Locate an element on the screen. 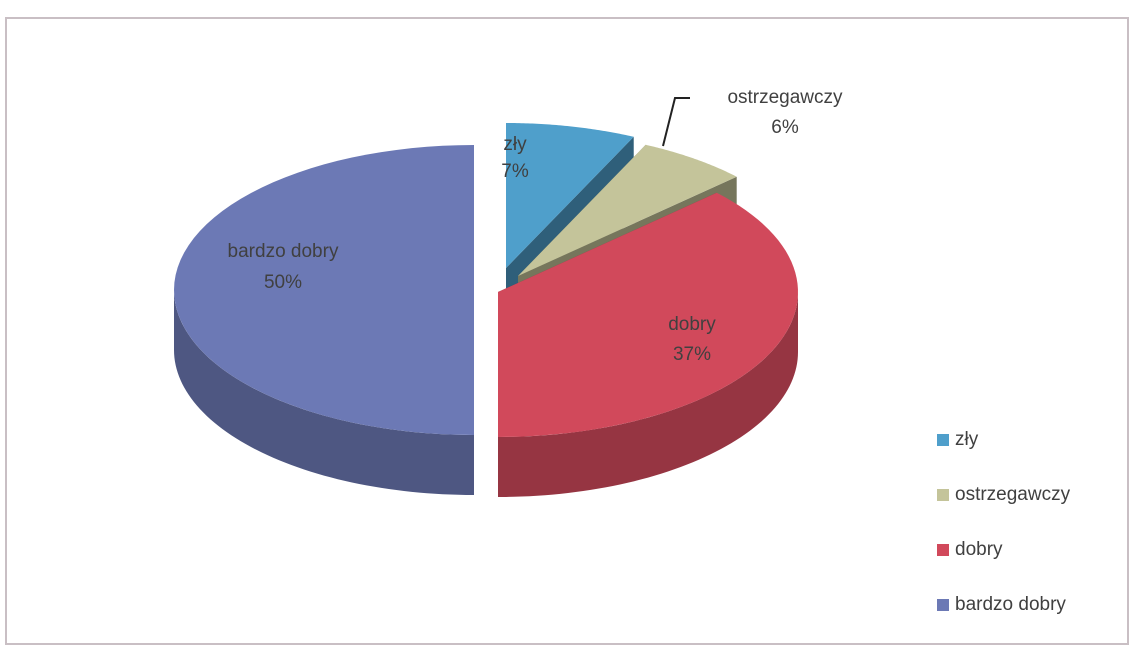  data-label-name: dobry is located at coordinates (692, 324).